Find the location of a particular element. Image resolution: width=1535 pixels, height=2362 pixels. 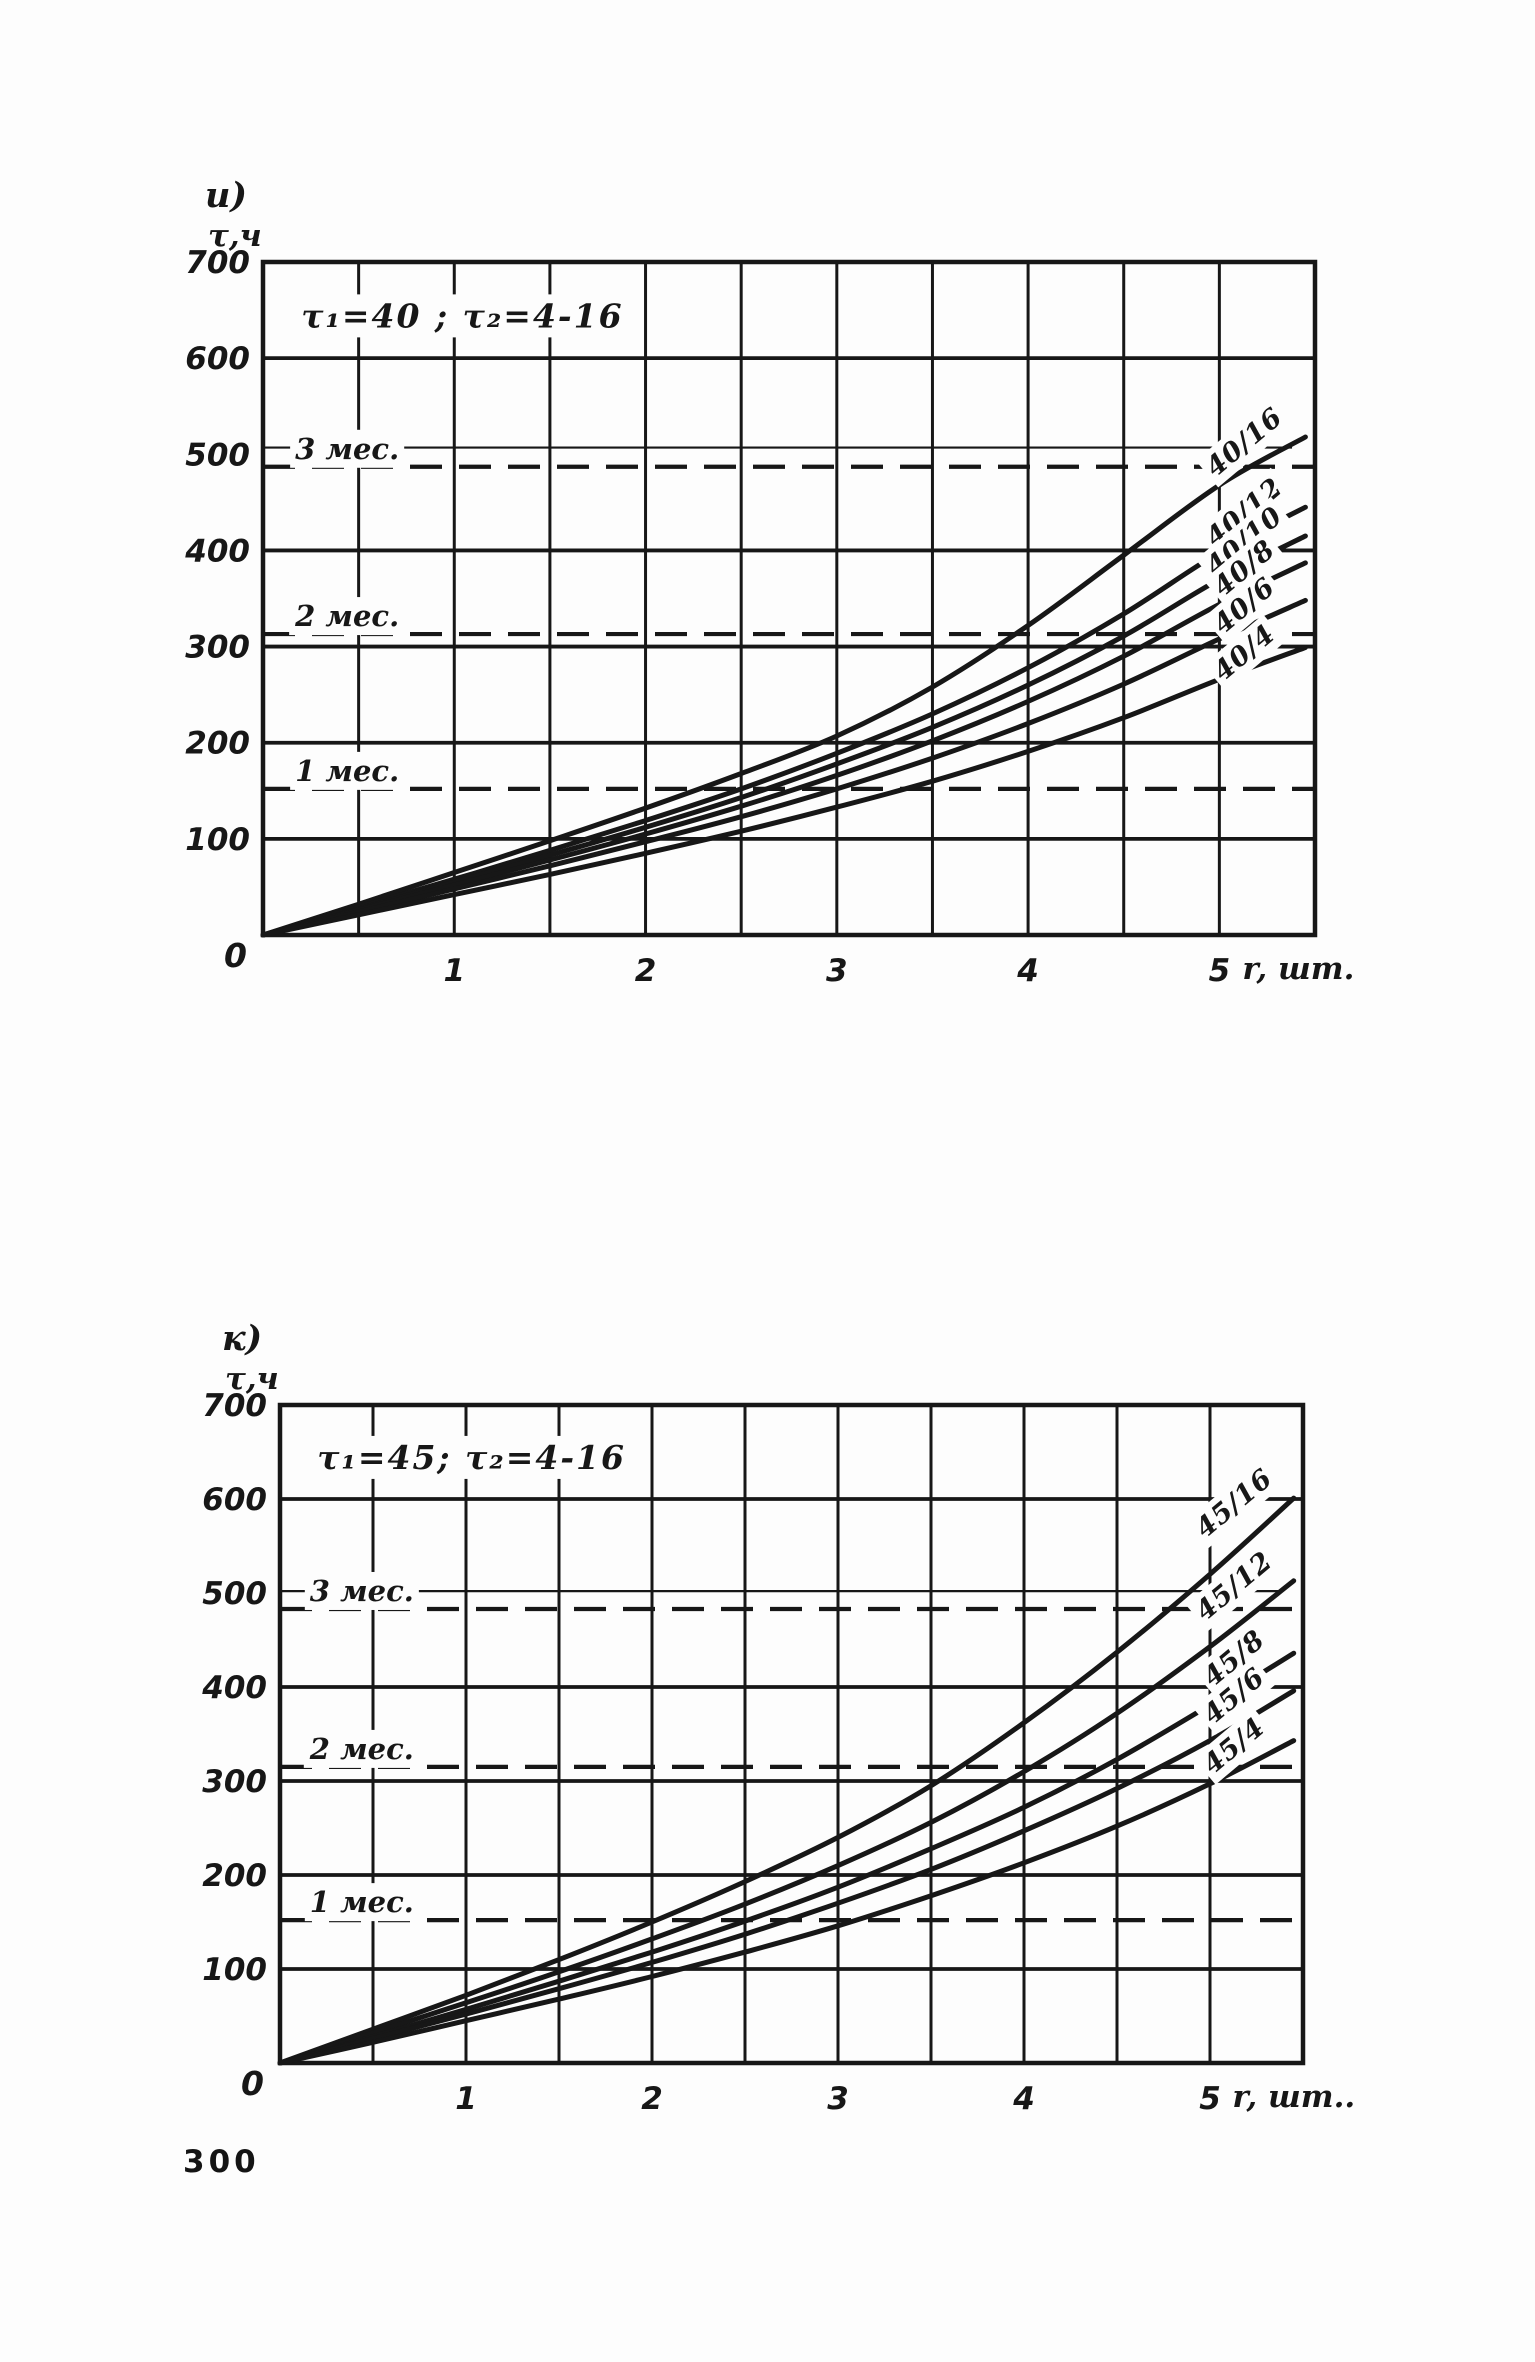

chart-title: τ₁=40 ; τ₂=4-16 is located at coordinates (462, 315).